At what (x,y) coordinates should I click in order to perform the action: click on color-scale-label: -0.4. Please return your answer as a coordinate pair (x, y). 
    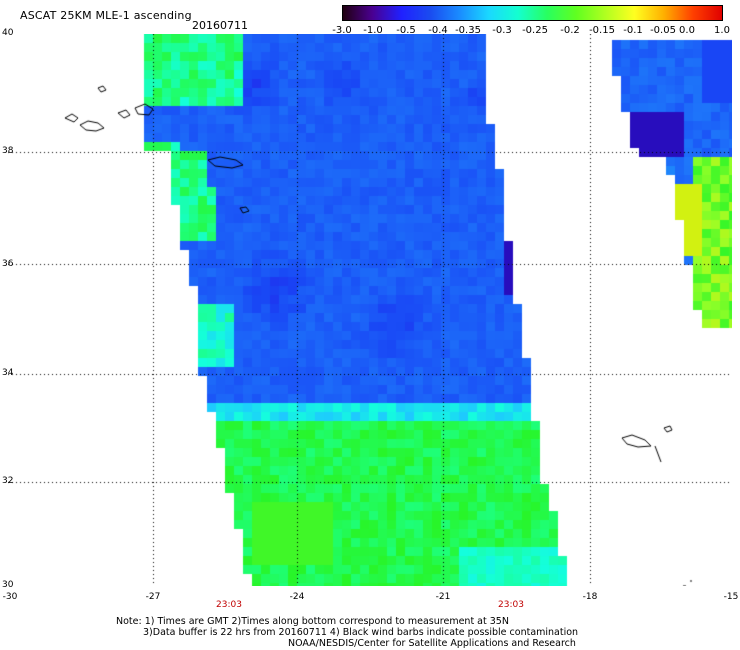
    Looking at the image, I should click on (438, 30).